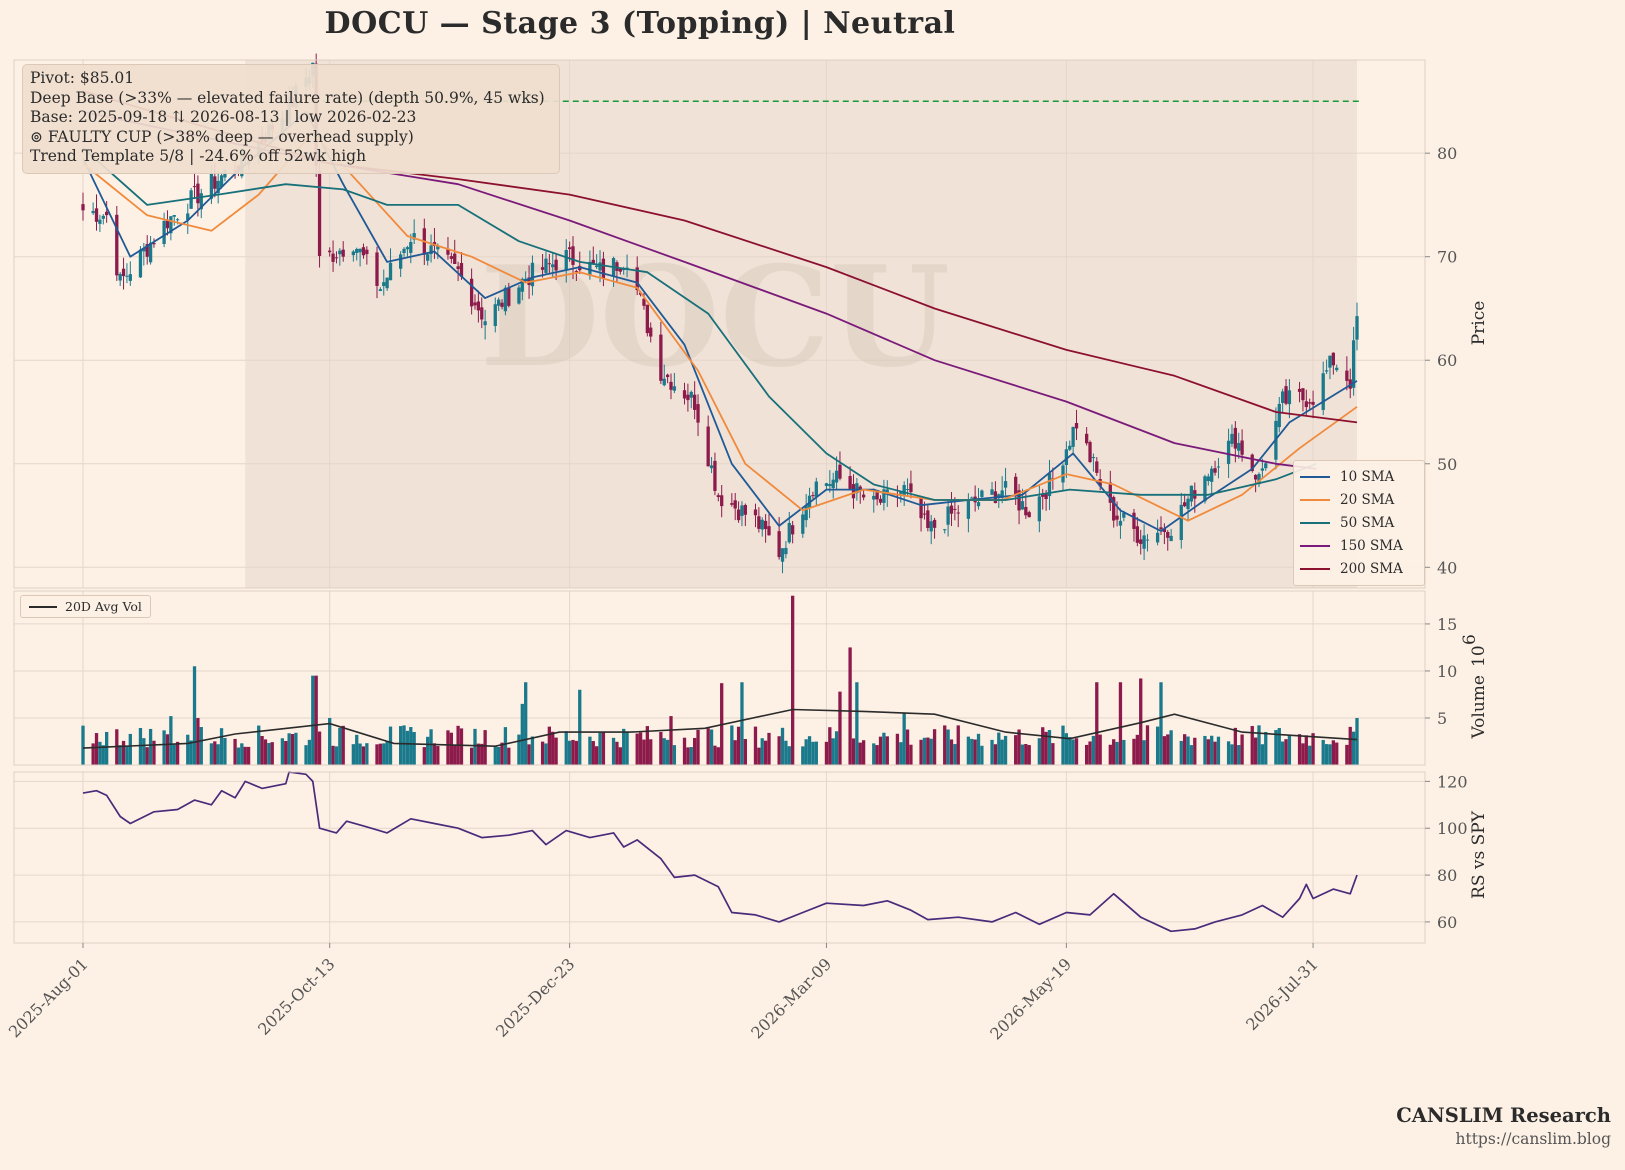  I want to click on brand-url: https://canslim.blog, so click(1533, 1139).